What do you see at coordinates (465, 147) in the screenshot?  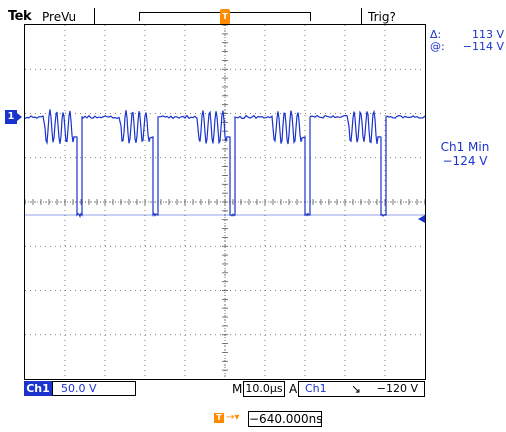 I see `measurement-title: Ch1 Min` at bounding box center [465, 147].